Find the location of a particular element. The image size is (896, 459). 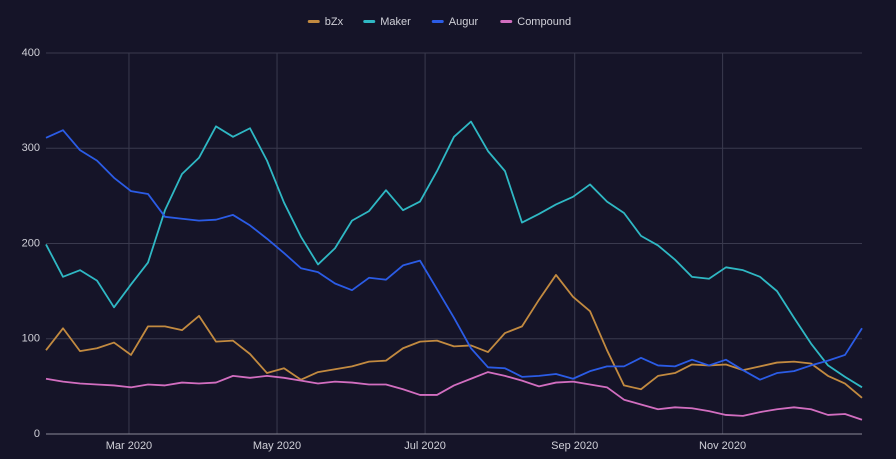

x-tick-label: May 2020 is located at coordinates (277, 446).